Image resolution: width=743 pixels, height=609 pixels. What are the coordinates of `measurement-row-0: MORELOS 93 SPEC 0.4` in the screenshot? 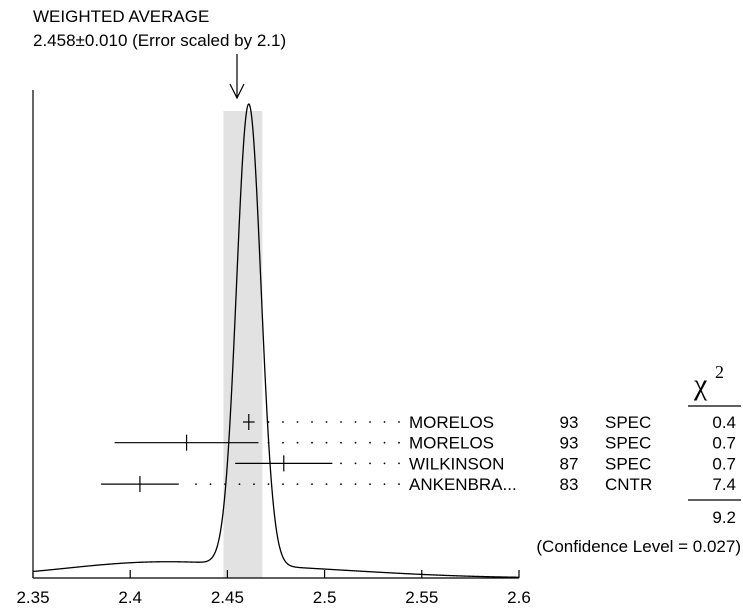 It's located at (489, 422).